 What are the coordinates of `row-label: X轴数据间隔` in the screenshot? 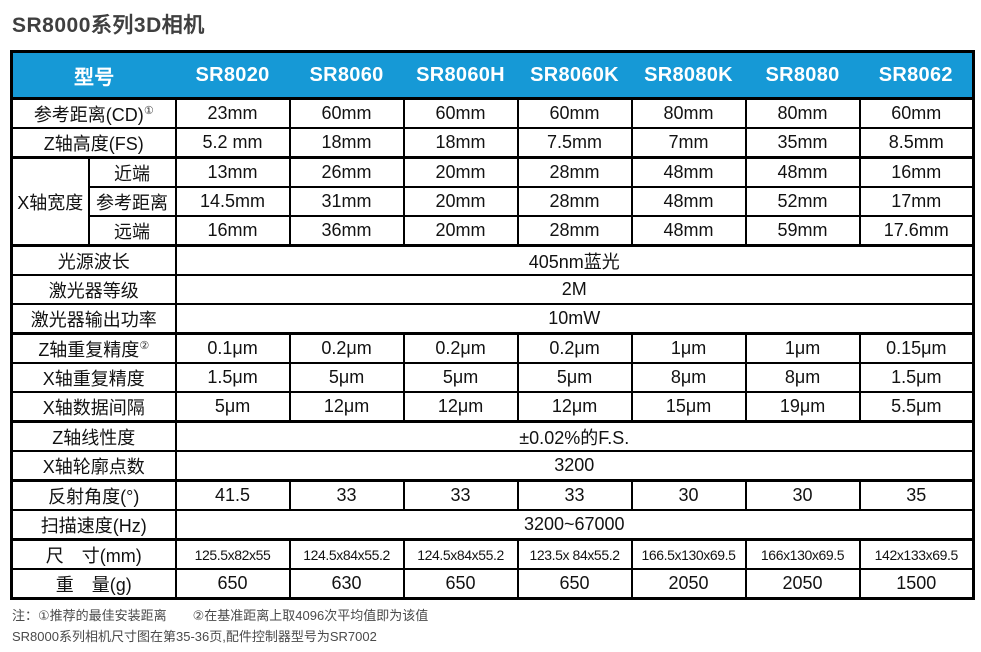 It's located at (93, 407).